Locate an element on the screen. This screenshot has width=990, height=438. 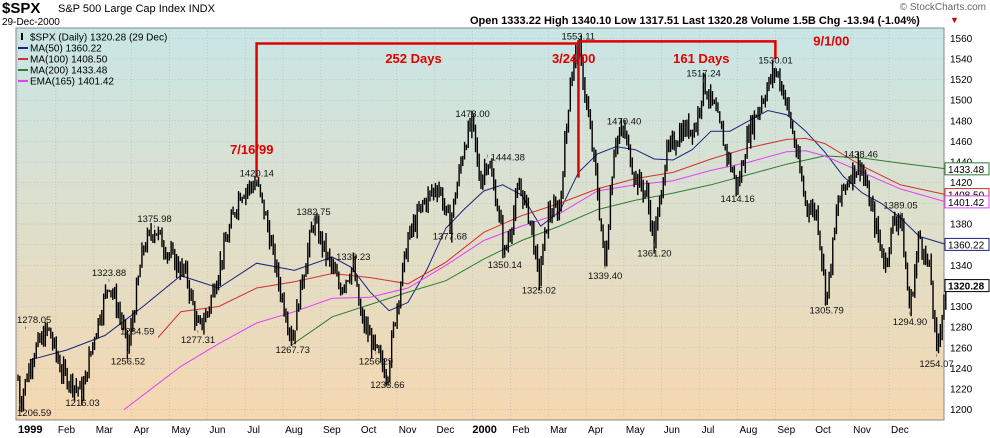
point-label: 1377.68 is located at coordinates (450, 236).